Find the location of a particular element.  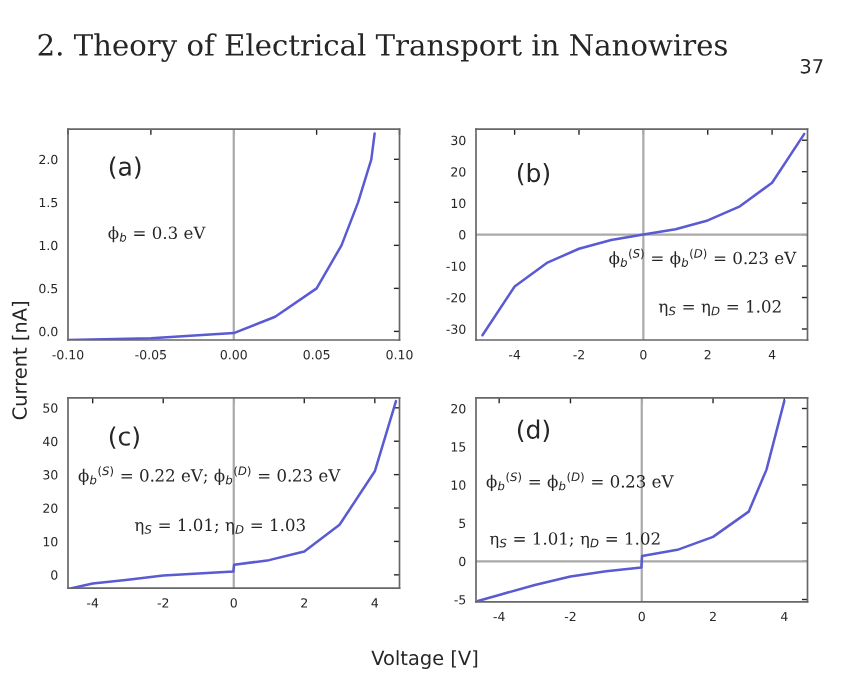

chart-title: 2. Theory of Electrical Transport in Nanowires is located at coordinates (382, 47).